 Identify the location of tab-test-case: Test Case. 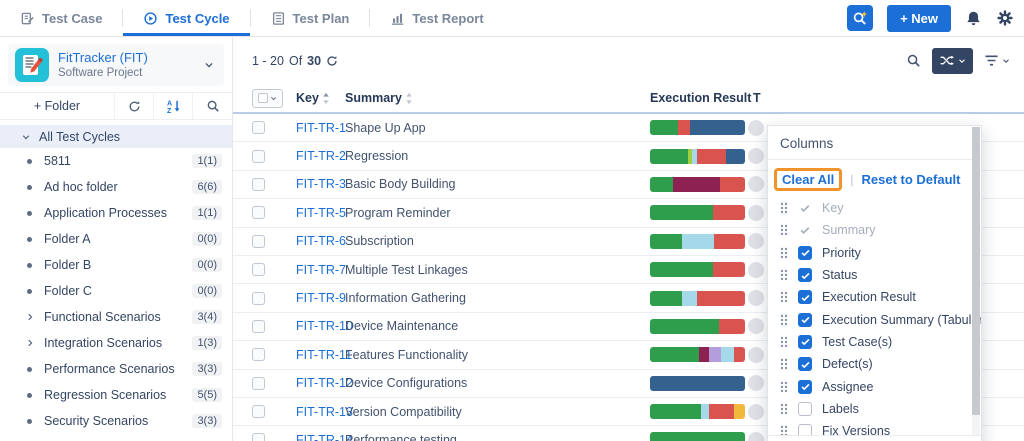
(61, 18).